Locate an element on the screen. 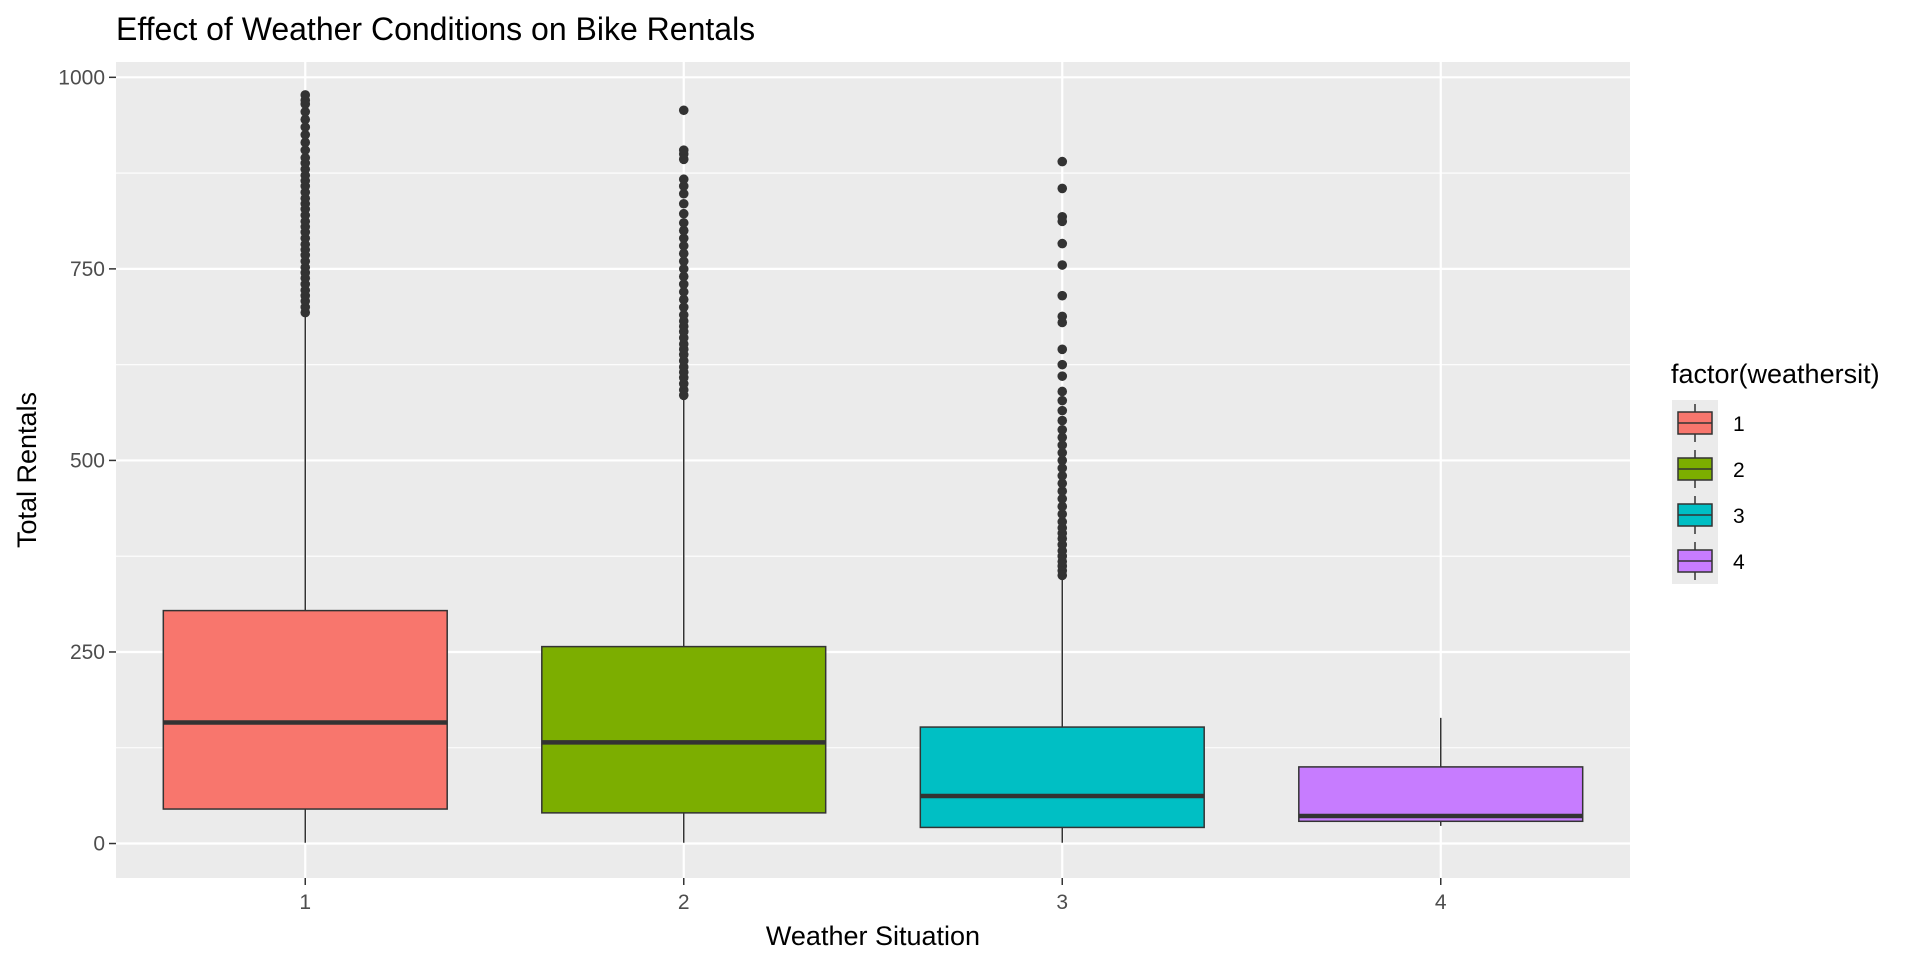  x-tick-label: 1 is located at coordinates (305, 902).